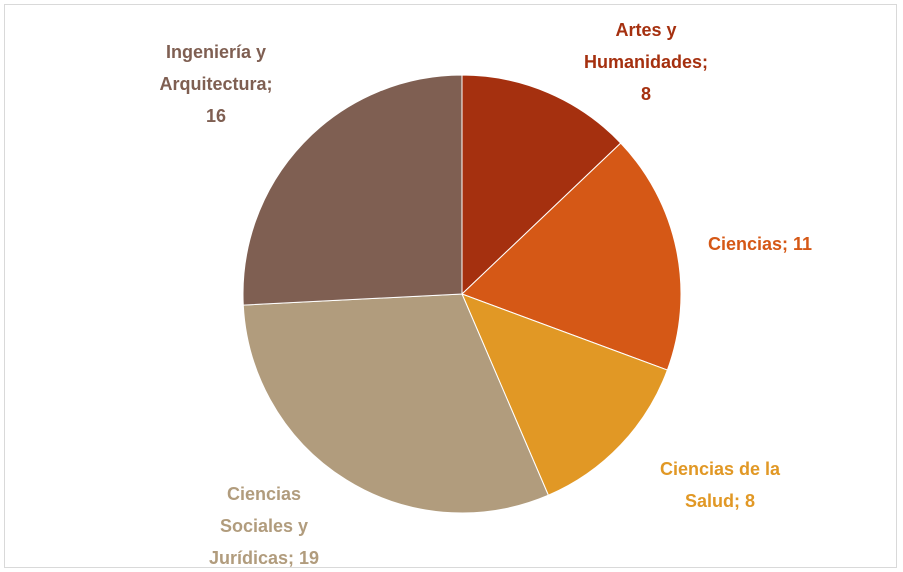  I want to click on data-label: Ciencias; 11, so click(760, 244).